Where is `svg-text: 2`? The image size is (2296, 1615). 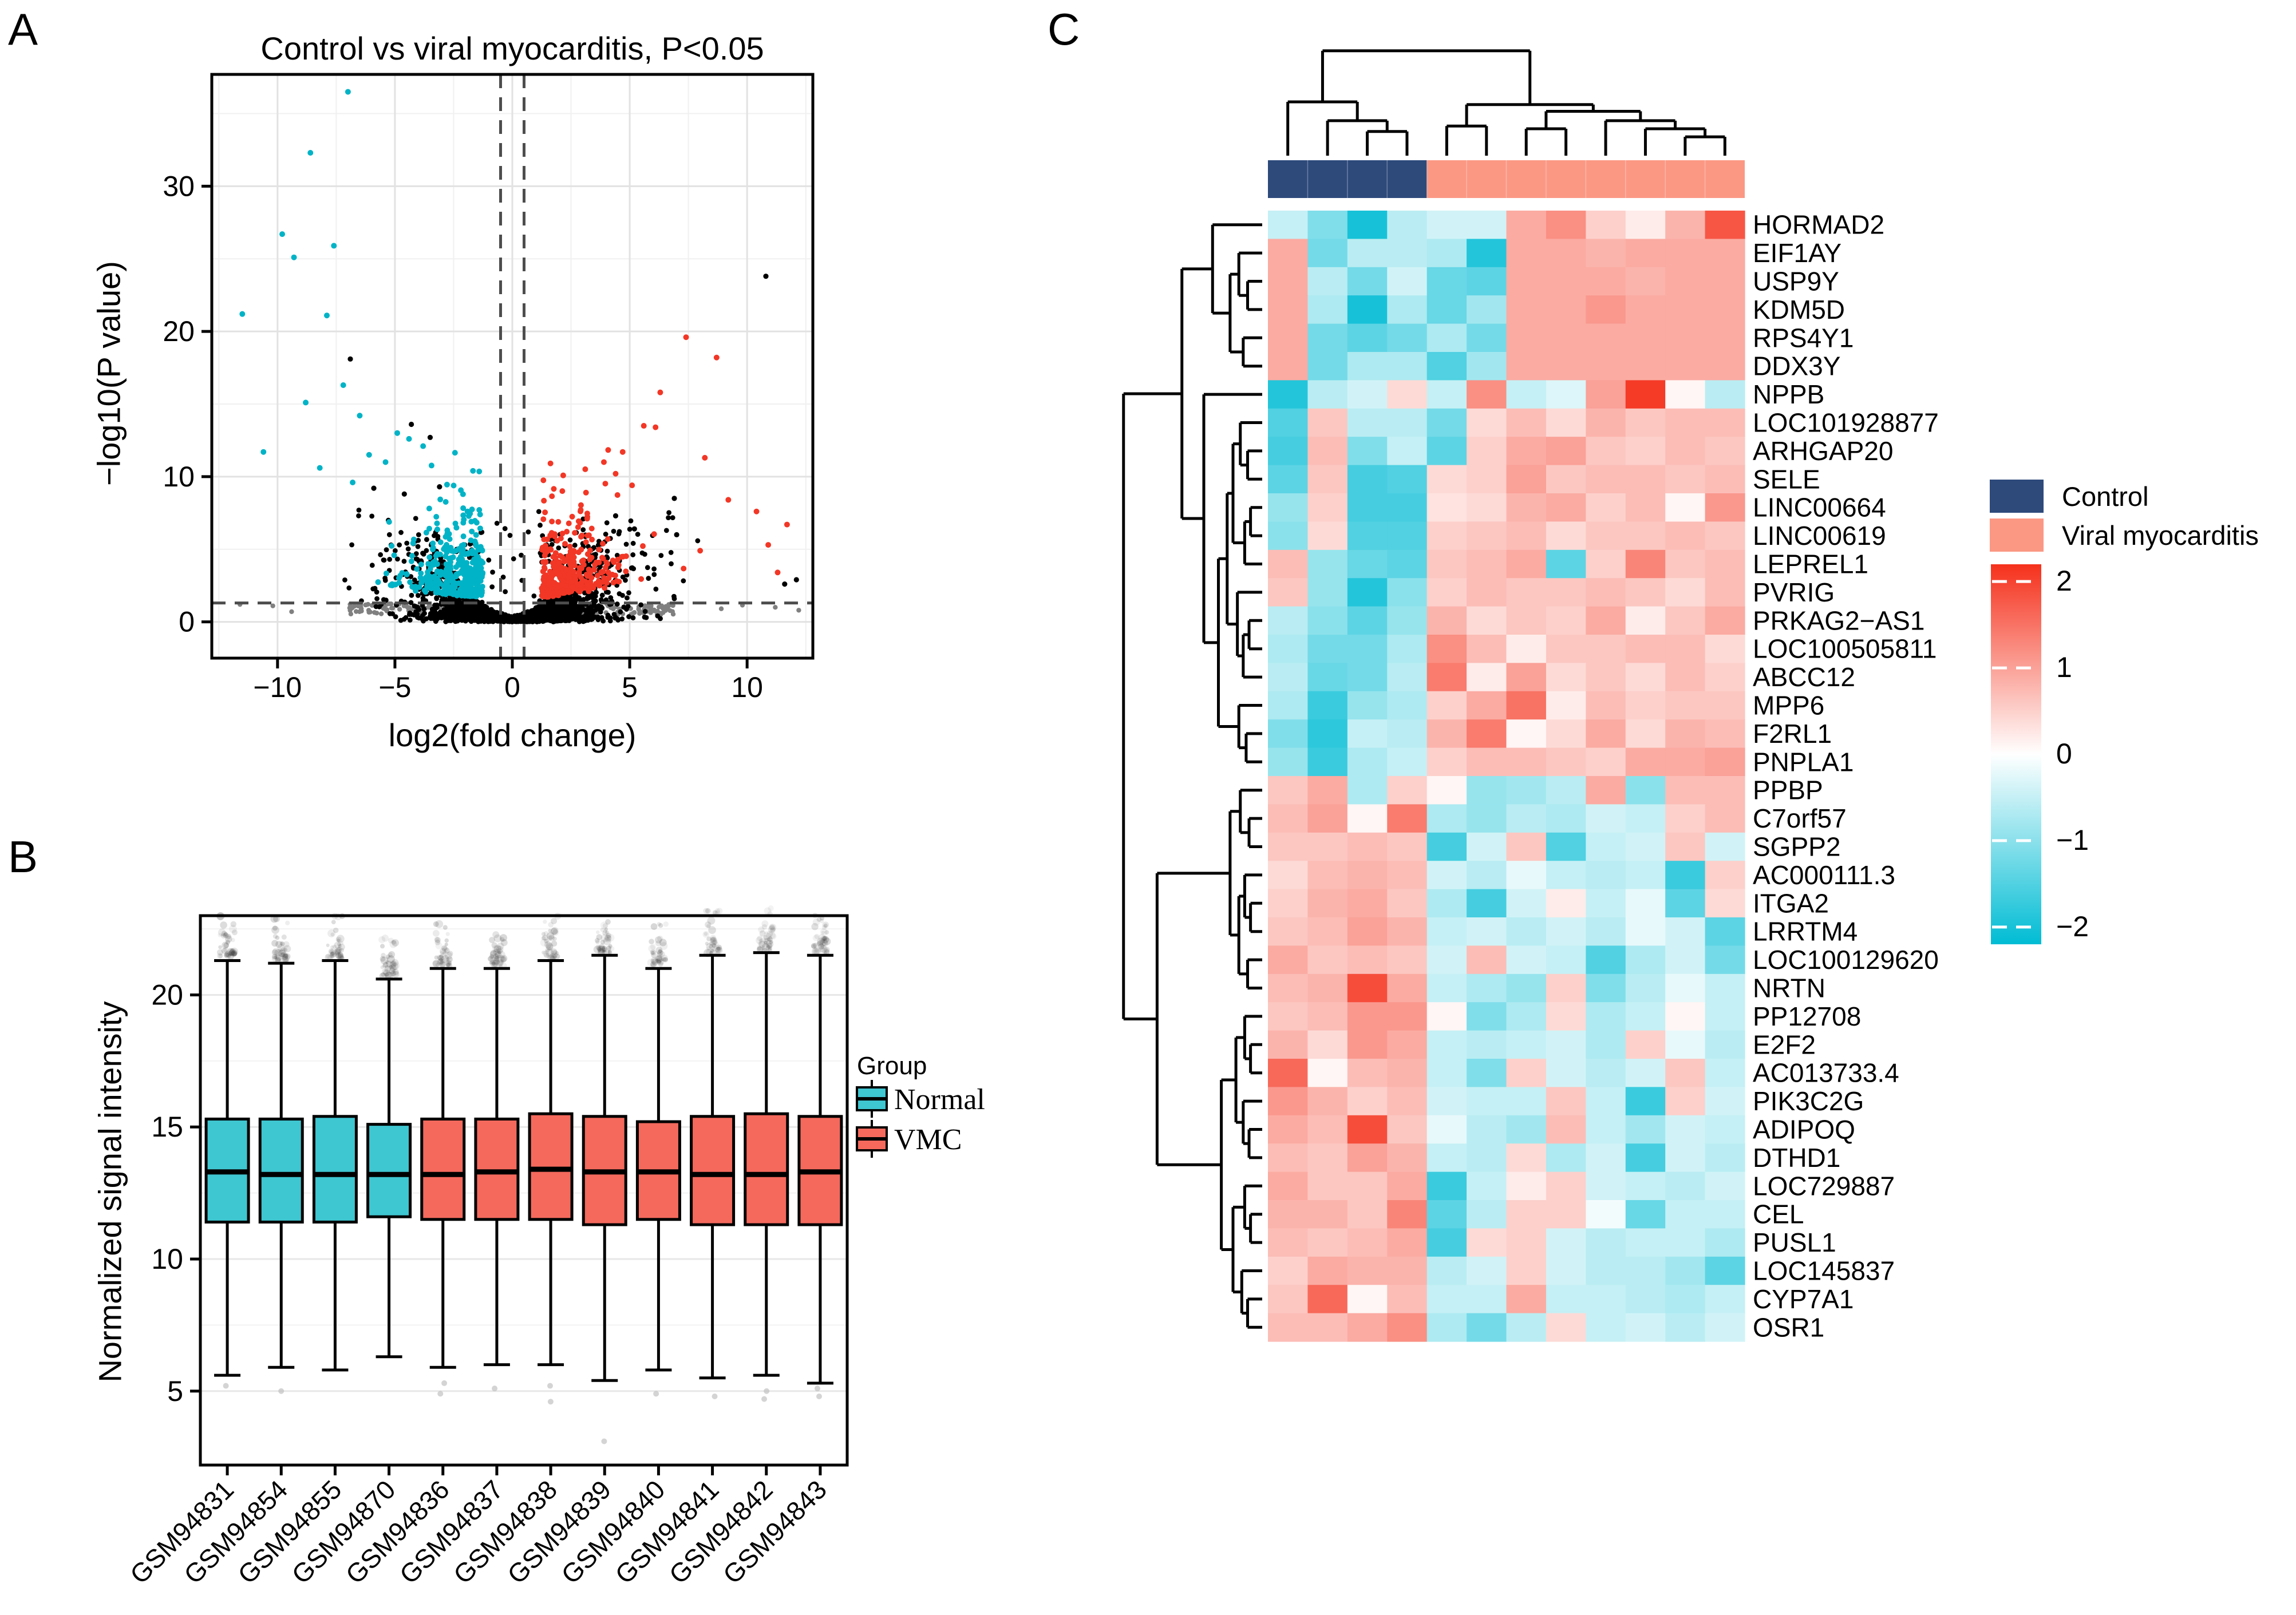 svg-text: 2 is located at coordinates (2064, 581).